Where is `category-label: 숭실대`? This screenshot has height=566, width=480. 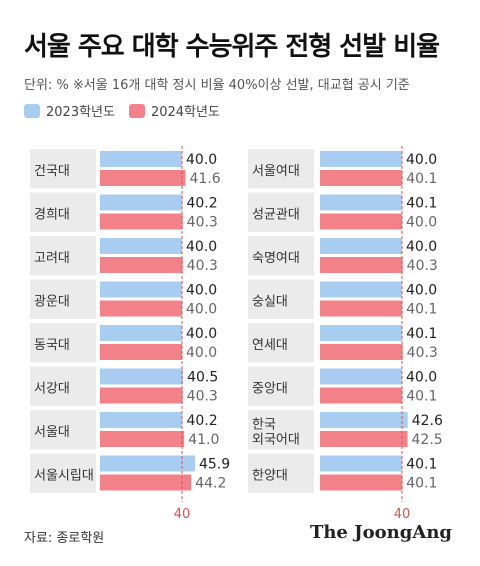 category-label: 숭실대 is located at coordinates (270, 301).